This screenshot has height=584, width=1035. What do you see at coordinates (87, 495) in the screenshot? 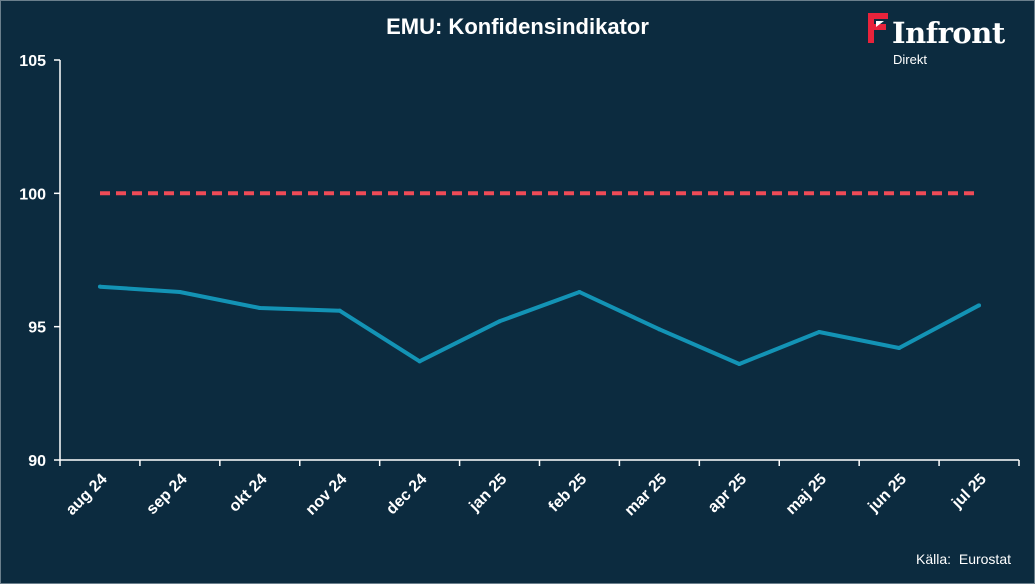
I see `x-tick-label: aug 24` at bounding box center [87, 495].